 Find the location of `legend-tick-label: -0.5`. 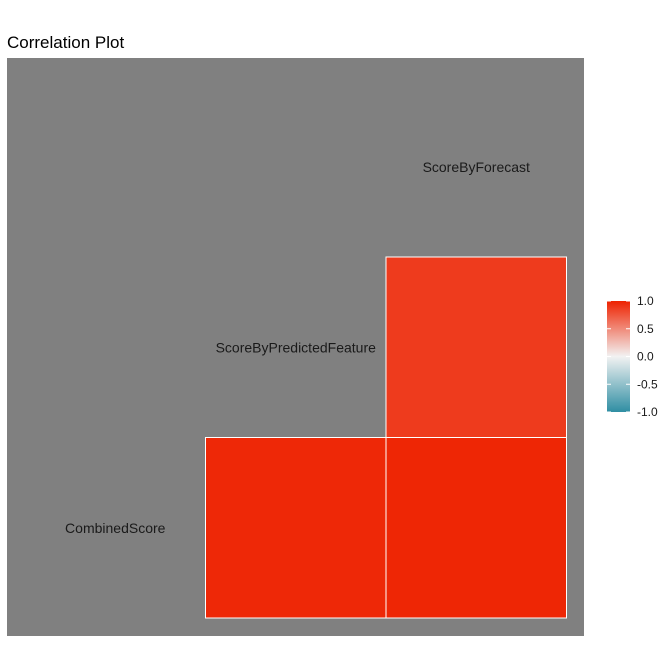

legend-tick-label: -0.5 is located at coordinates (647, 384).